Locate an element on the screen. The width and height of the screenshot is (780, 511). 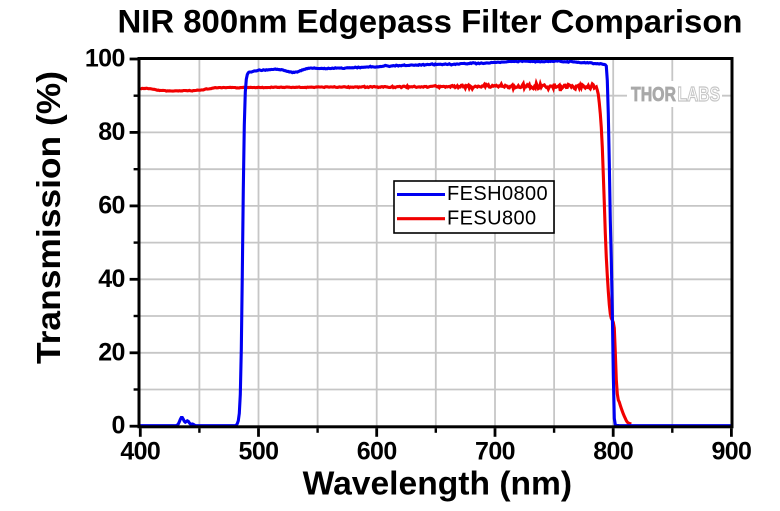
svg-text: 80 is located at coordinates (111, 132).